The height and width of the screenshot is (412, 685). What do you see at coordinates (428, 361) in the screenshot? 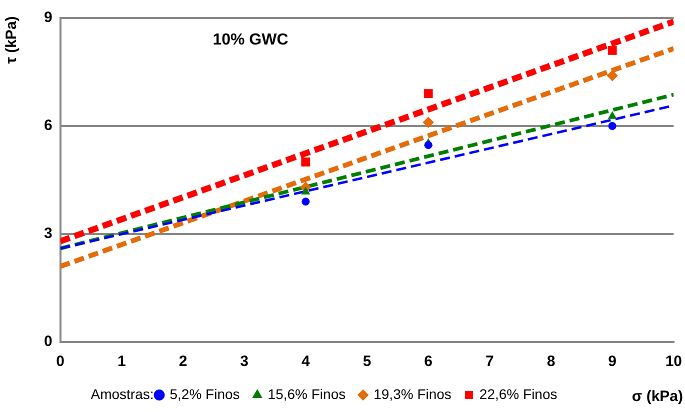
I see `x-tick-label: 6` at bounding box center [428, 361].